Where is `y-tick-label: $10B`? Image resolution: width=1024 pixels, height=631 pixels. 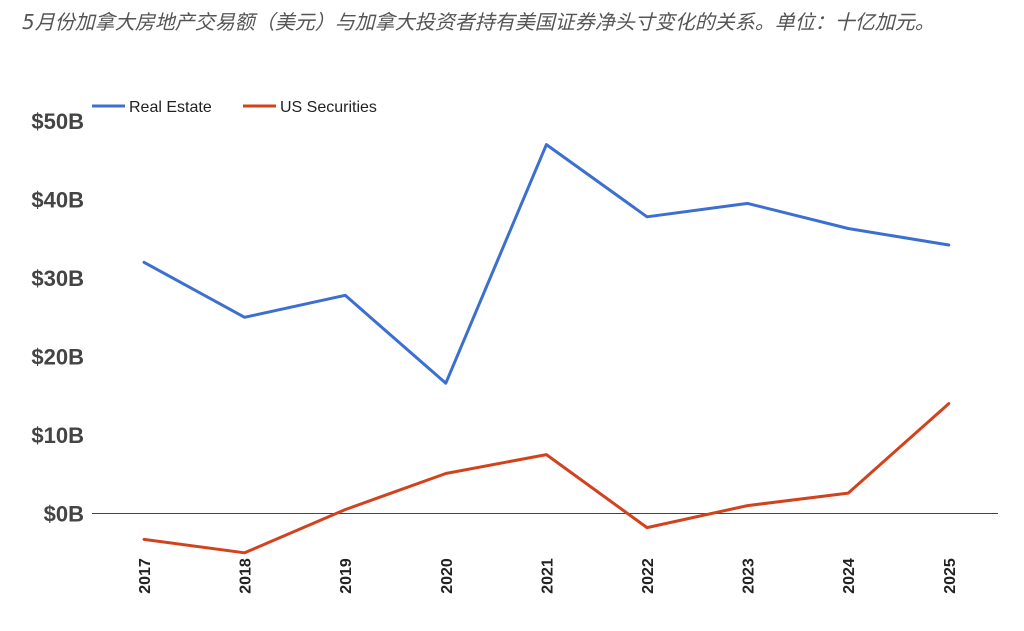 y-tick-label: $10B is located at coordinates (57, 435).